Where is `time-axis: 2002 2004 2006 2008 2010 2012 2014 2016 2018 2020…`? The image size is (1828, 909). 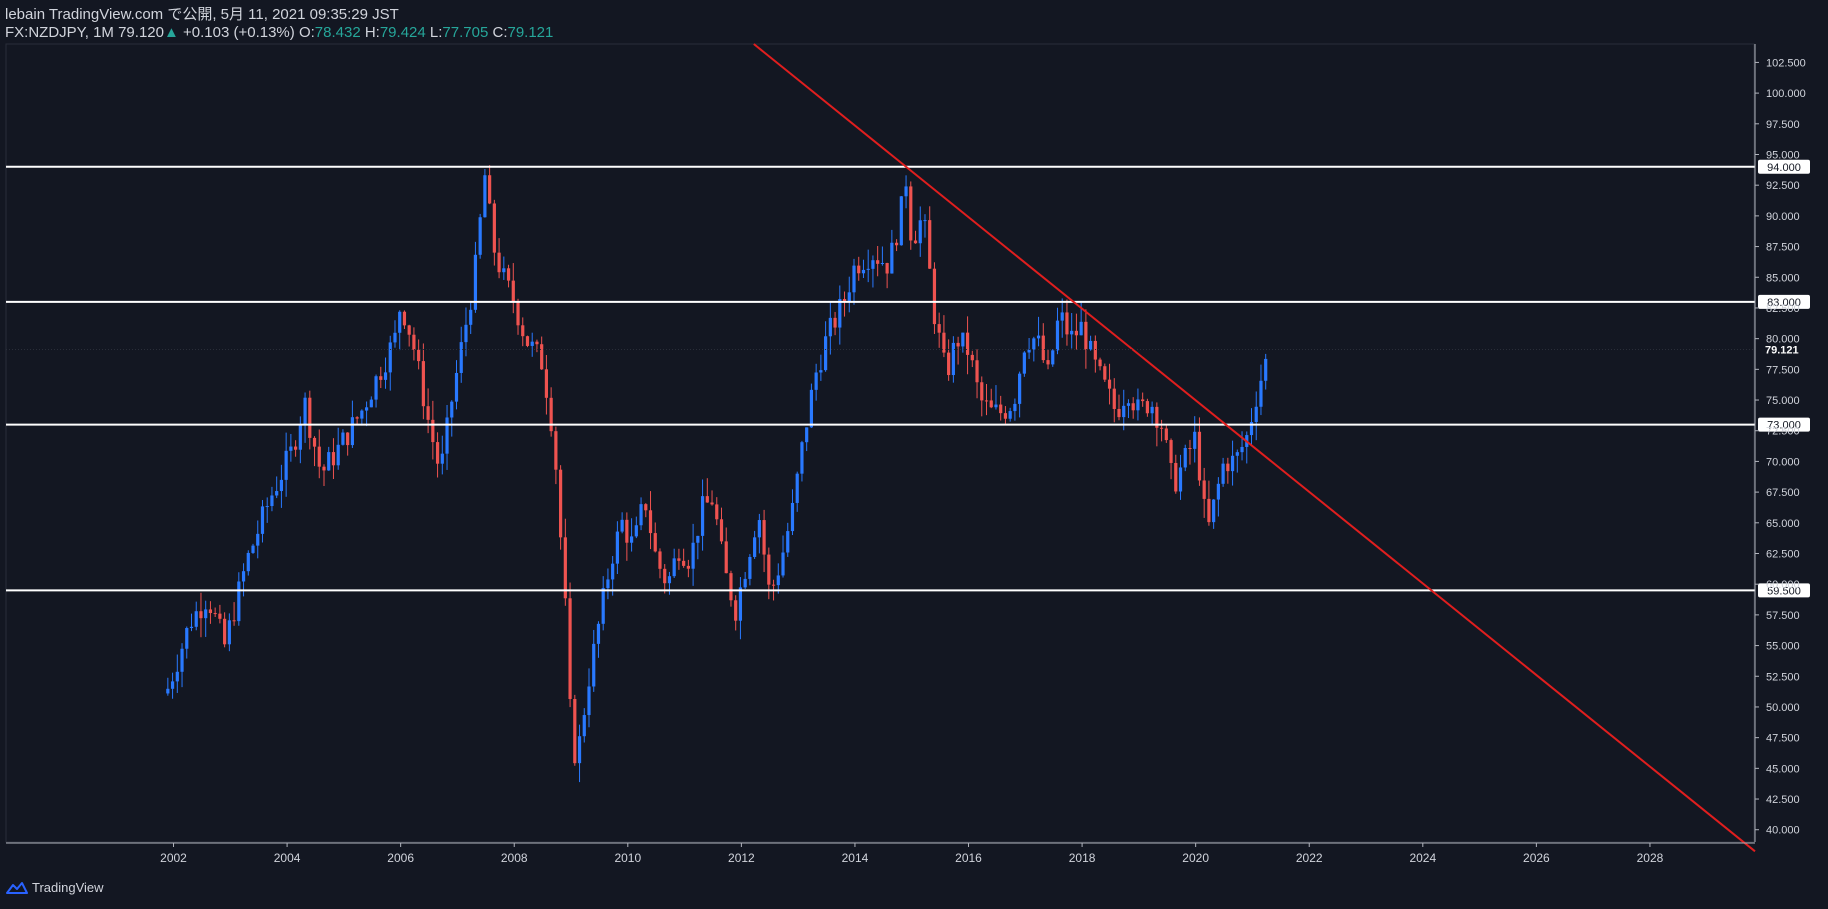 time-axis: 2002 2004 2006 2008 2010 2012 2014 2016 2018 2020… is located at coordinates (912, 854).